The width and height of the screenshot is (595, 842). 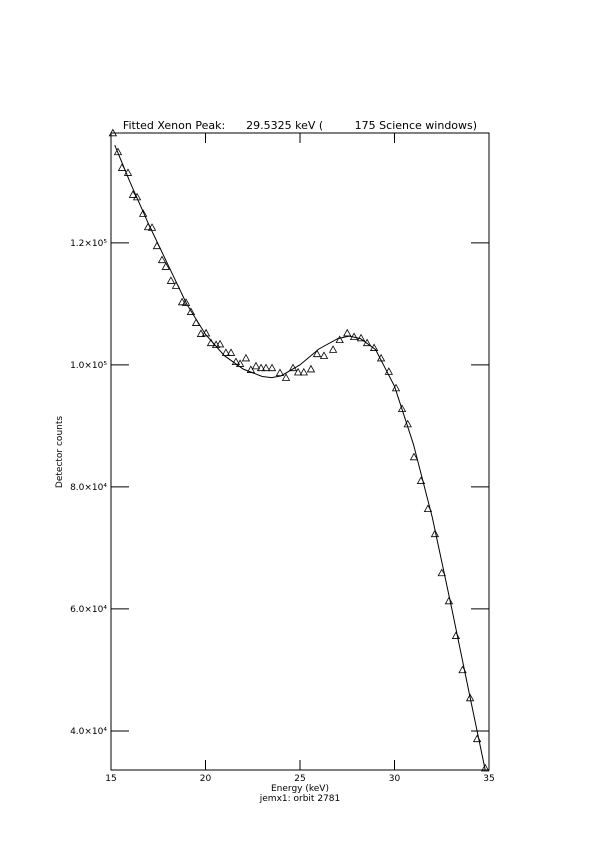 What do you see at coordinates (299, 779) in the screenshot?
I see `x-tick-label: 25` at bounding box center [299, 779].